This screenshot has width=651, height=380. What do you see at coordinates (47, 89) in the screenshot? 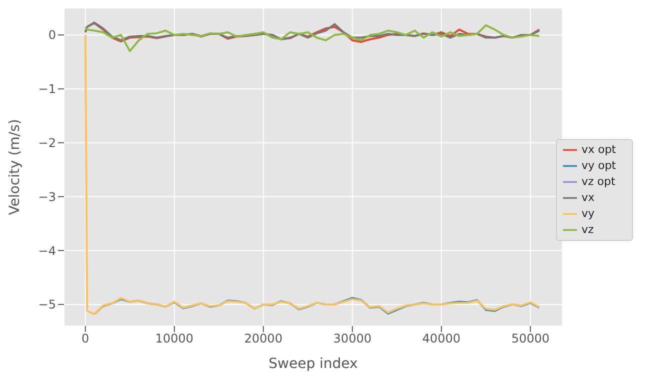
I see `y-tick-label: −1` at bounding box center [47, 89].